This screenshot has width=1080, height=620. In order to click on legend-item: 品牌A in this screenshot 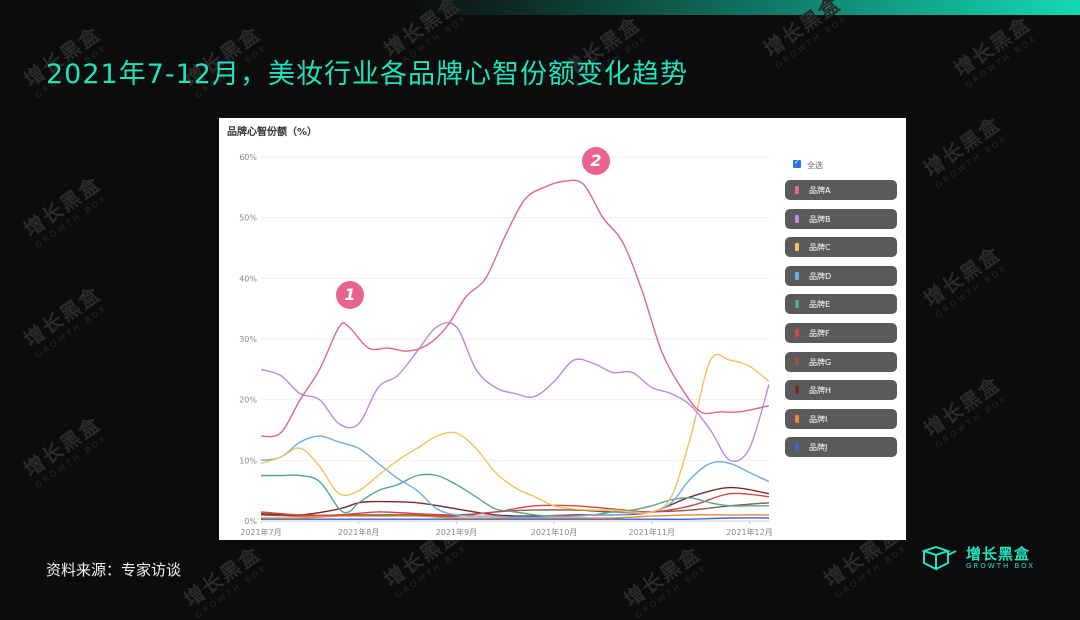, I will do `click(841, 190)`.